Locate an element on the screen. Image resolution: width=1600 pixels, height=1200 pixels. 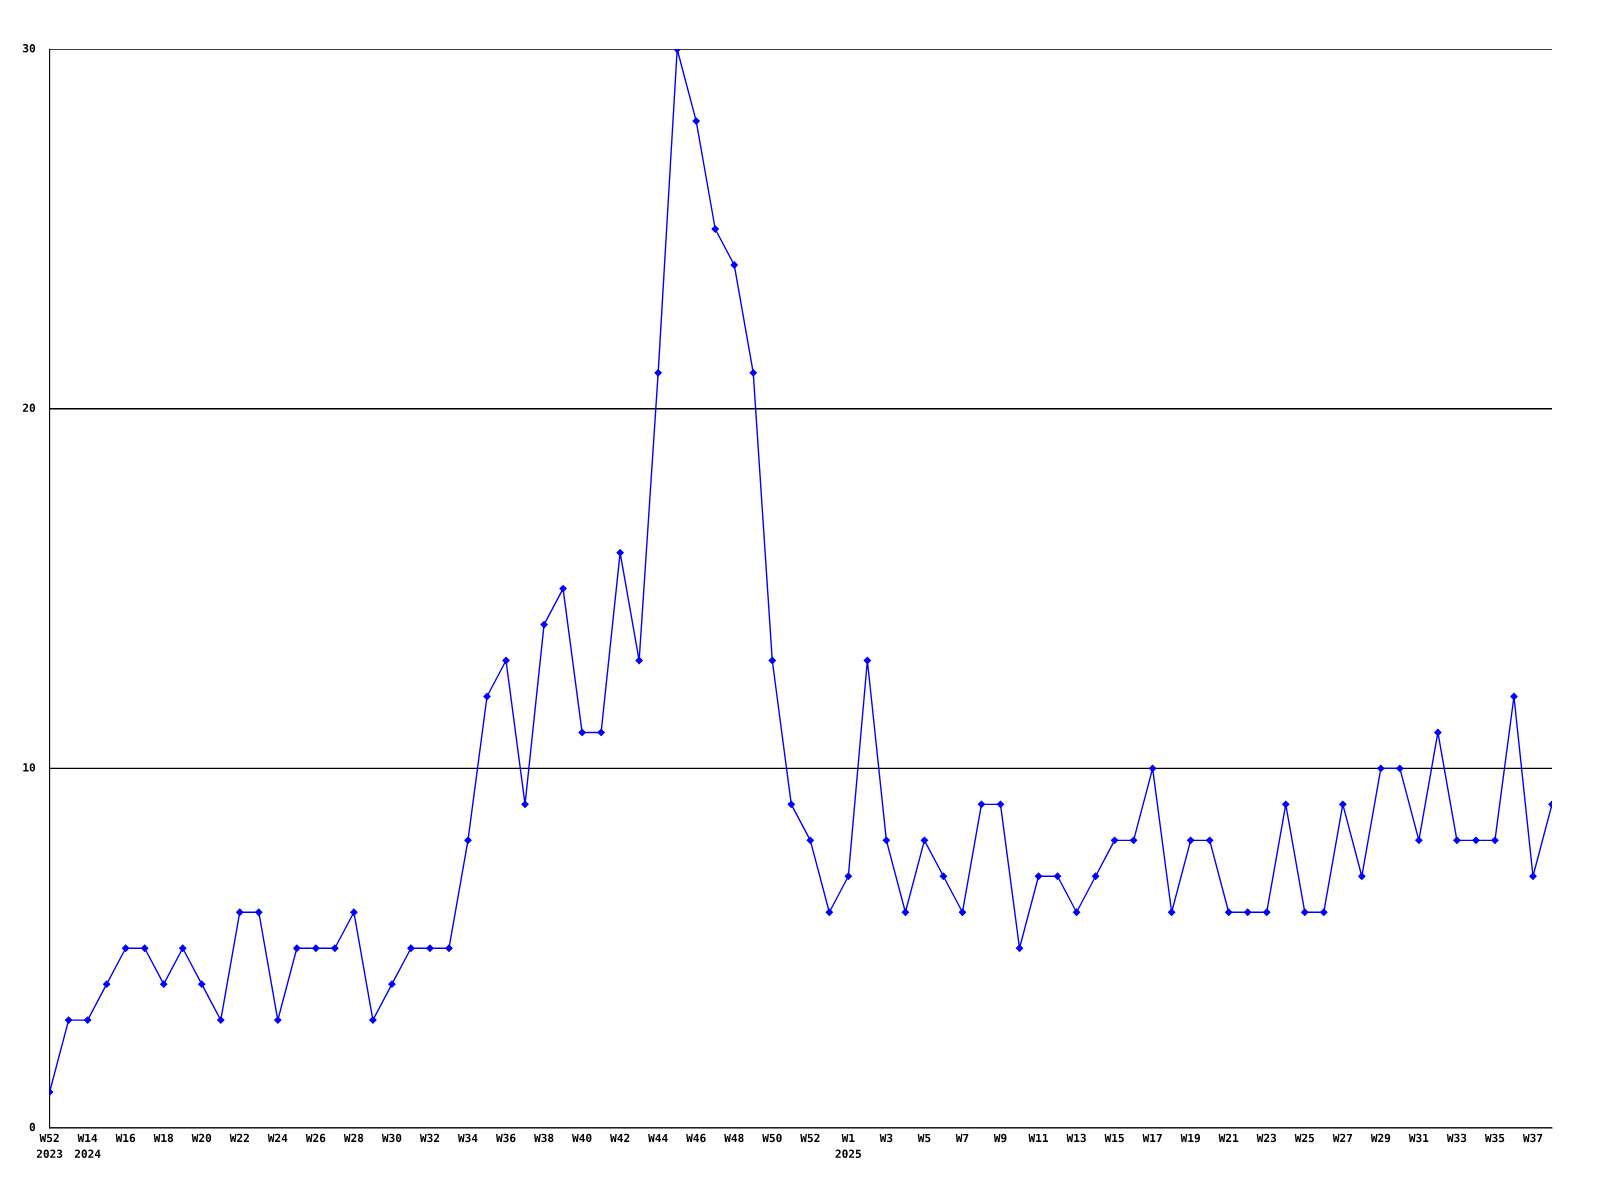
x-tick-label: W32 is located at coordinates (429, 1138).